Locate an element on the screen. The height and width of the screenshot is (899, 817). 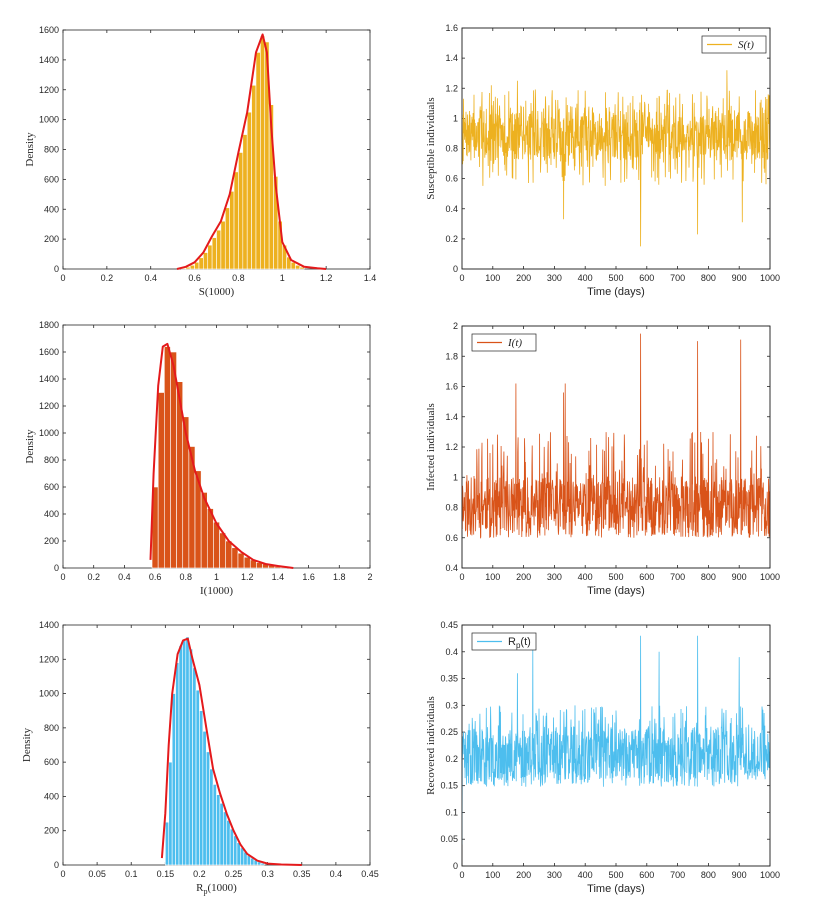
hist_i-xtick-label: 1.4 is located at coordinates (278, 577).